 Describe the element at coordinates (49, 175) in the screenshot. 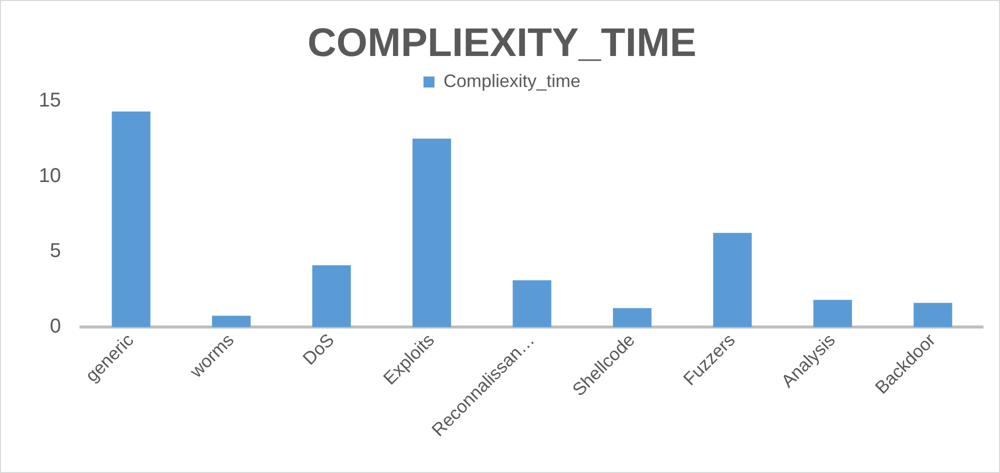

I see `y-tick-label: 10` at that location.